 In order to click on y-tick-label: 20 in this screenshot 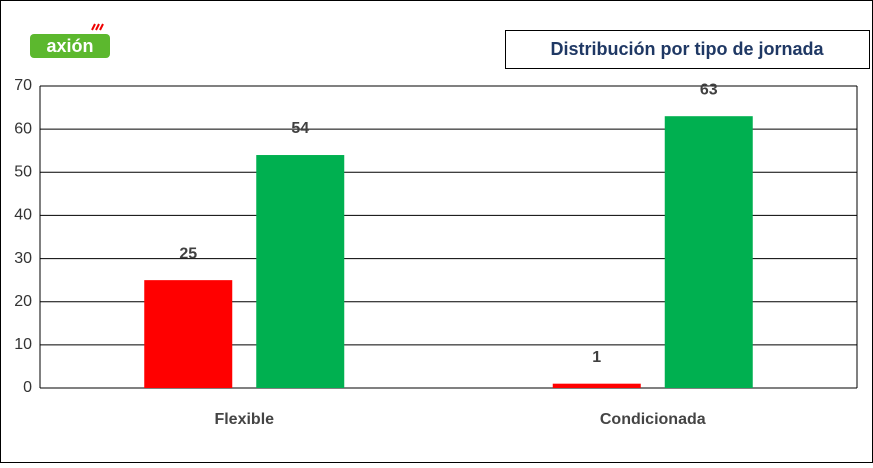, I will do `click(23, 301)`.